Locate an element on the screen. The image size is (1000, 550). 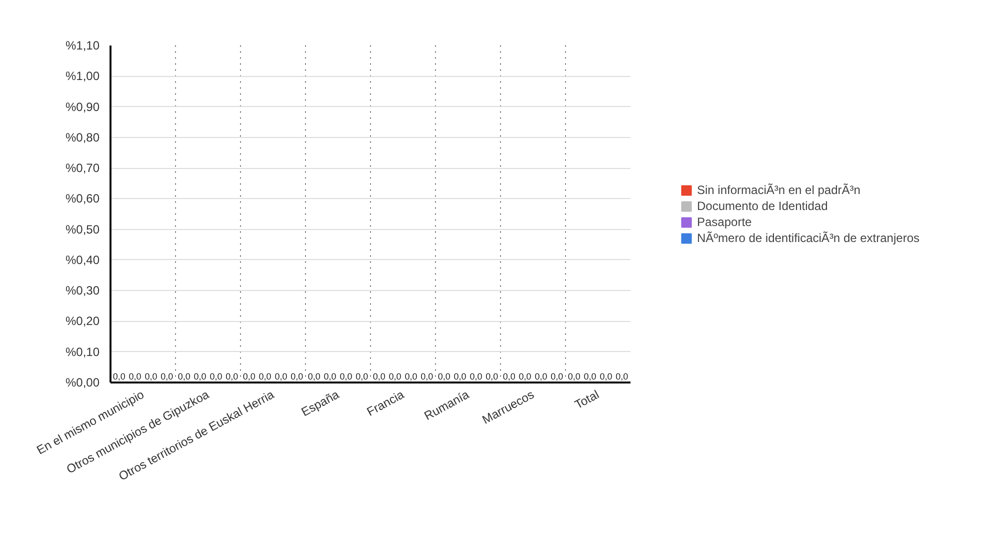
y-tick-label: %0,00 is located at coordinates (82, 383).